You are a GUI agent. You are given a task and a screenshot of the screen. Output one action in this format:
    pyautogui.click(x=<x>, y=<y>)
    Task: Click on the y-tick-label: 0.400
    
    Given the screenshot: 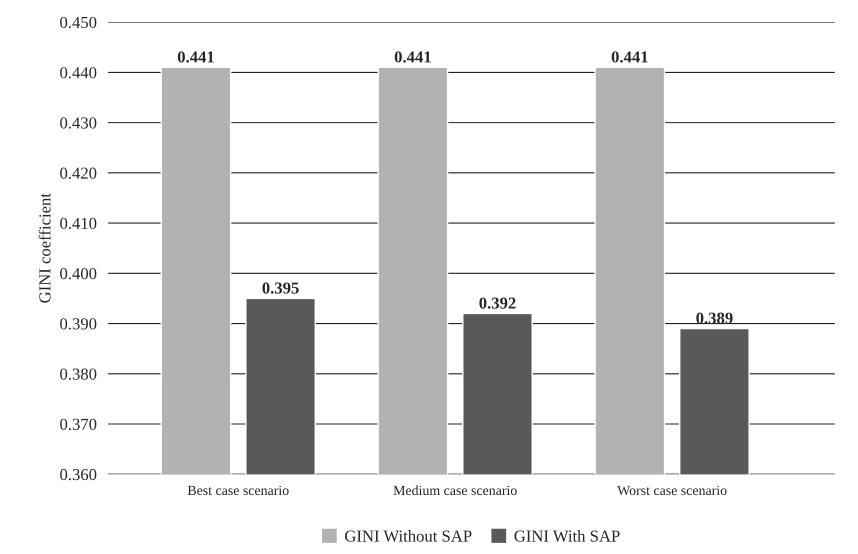 What is the action you would take?
    pyautogui.click(x=78, y=274)
    